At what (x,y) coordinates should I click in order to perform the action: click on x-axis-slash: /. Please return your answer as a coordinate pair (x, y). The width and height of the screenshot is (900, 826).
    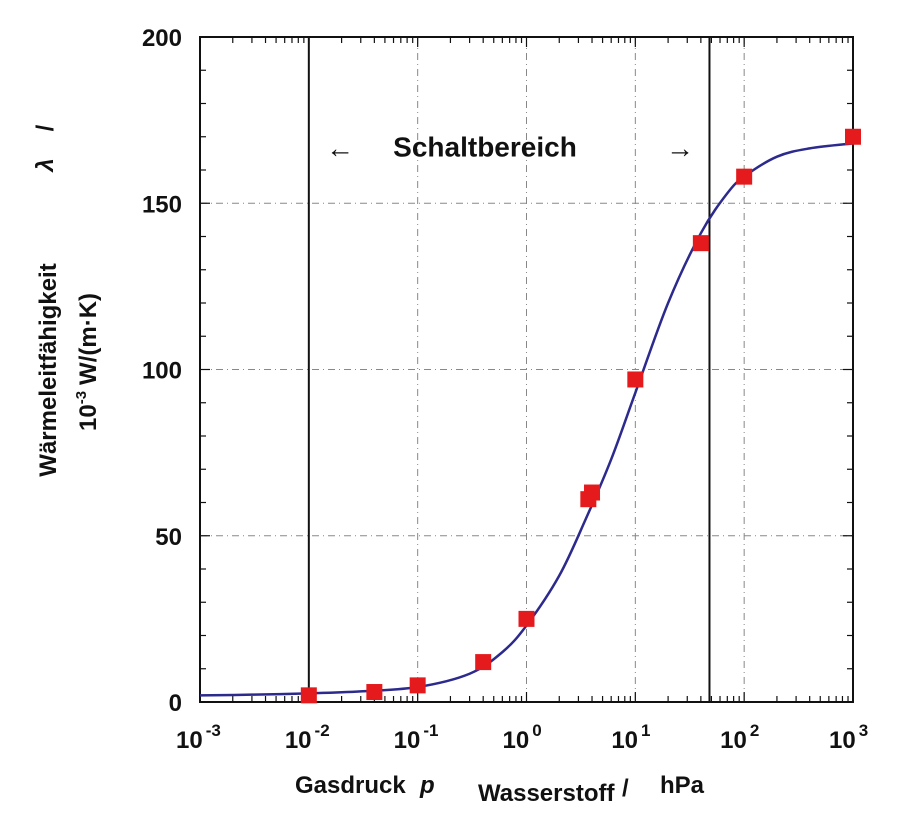
    Looking at the image, I should click on (625, 788).